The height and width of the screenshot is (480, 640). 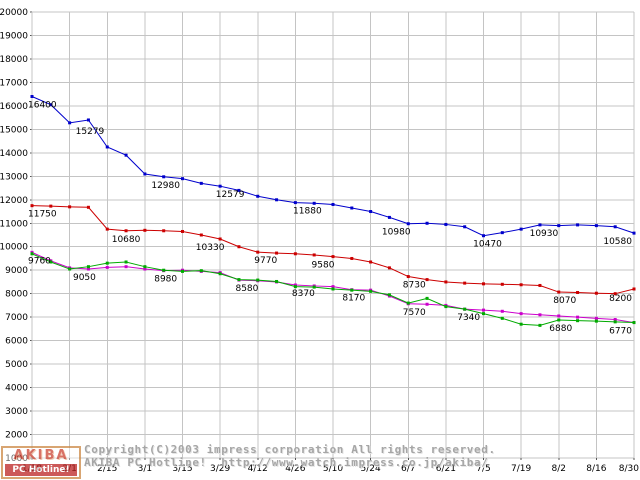 What do you see at coordinates (303, 294) in the screenshot?
I see `point-value-label: 8370` at bounding box center [303, 294].